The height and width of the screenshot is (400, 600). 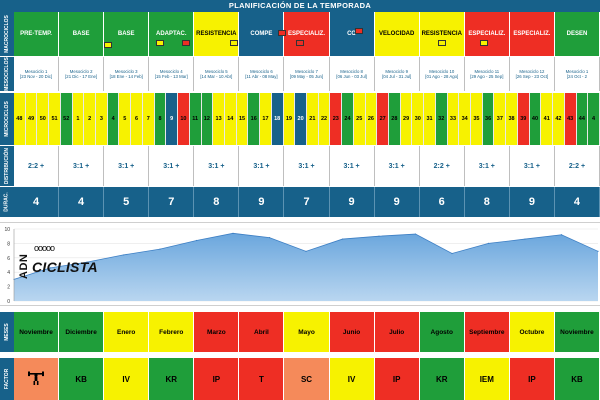 What do you see at coordinates (254, 119) in the screenshot?
I see `microciclo-cell: 16` at bounding box center [254, 119].